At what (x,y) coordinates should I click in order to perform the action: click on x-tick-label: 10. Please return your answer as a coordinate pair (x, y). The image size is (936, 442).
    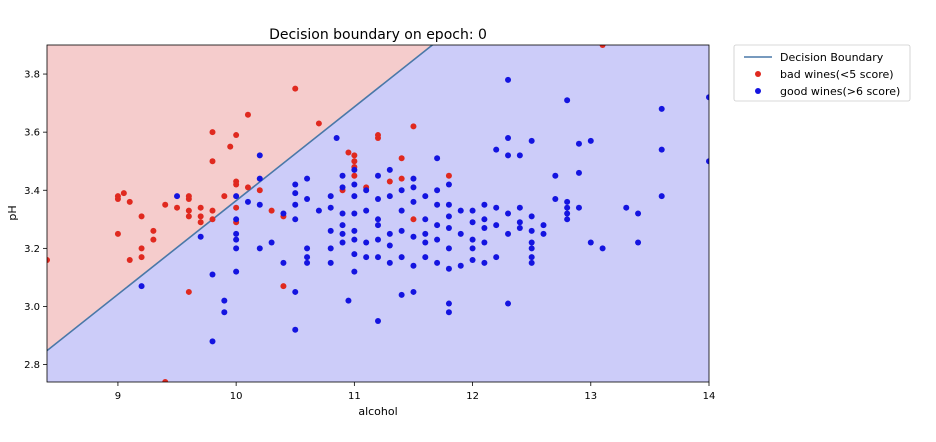
    Looking at the image, I should click on (236, 396).